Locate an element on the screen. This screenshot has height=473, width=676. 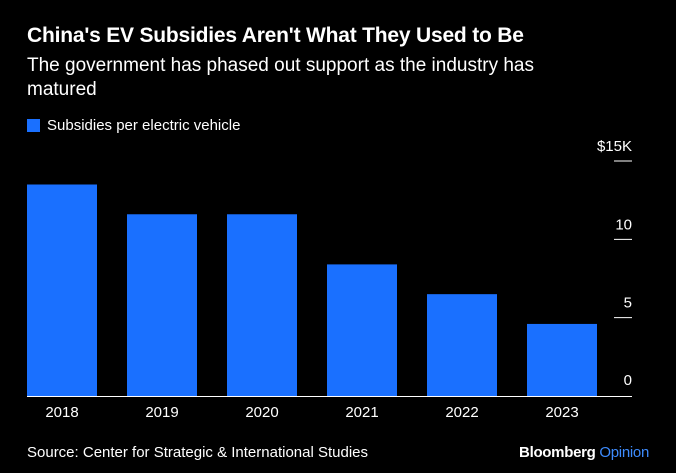
x-tick-label: 2019 is located at coordinates (161, 412).